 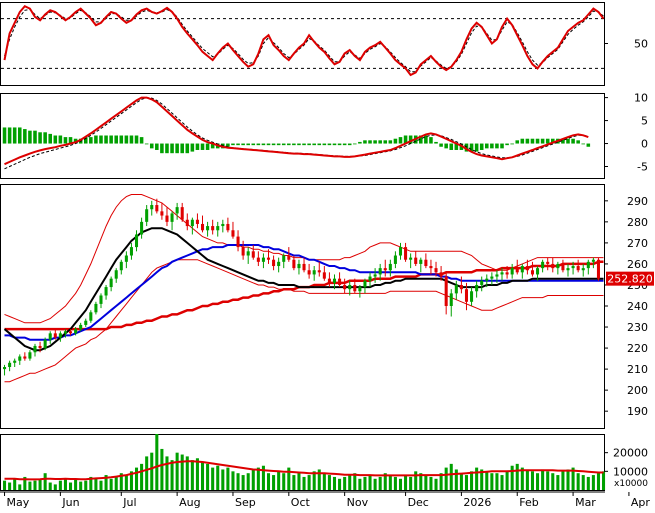 I want to click on volume-unit-label: x10000, so click(x=631, y=484).